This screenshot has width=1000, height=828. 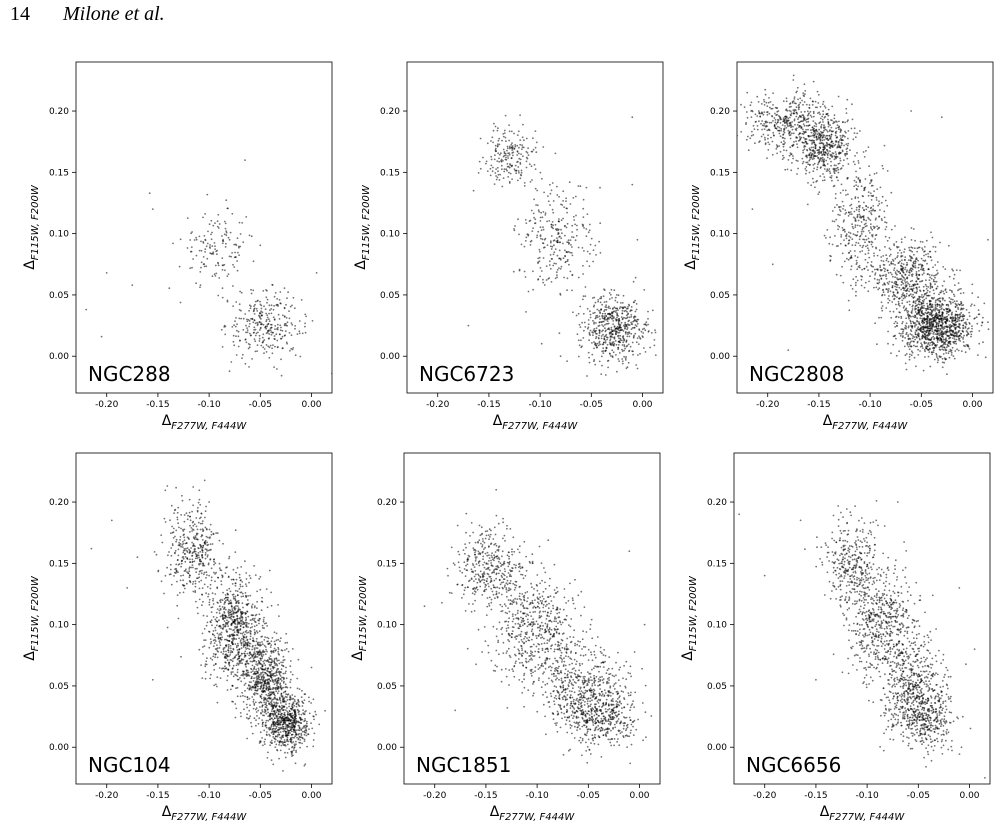 I want to click on x-tick-label: -0.05, so click(x=260, y=405).